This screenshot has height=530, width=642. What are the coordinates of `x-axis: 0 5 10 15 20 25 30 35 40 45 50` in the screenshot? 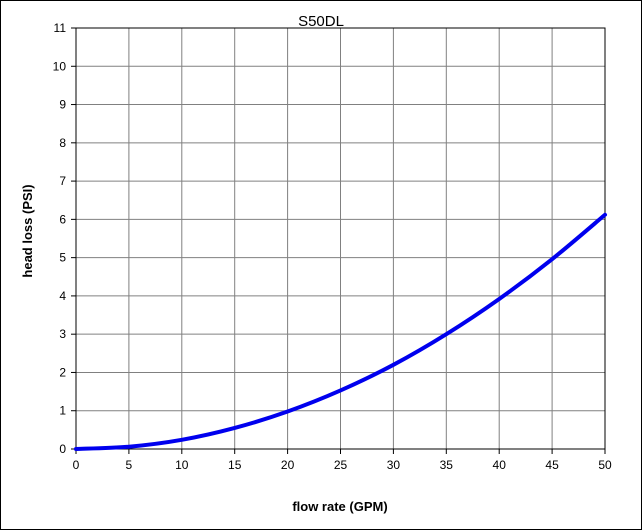 It's located at (342, 460).